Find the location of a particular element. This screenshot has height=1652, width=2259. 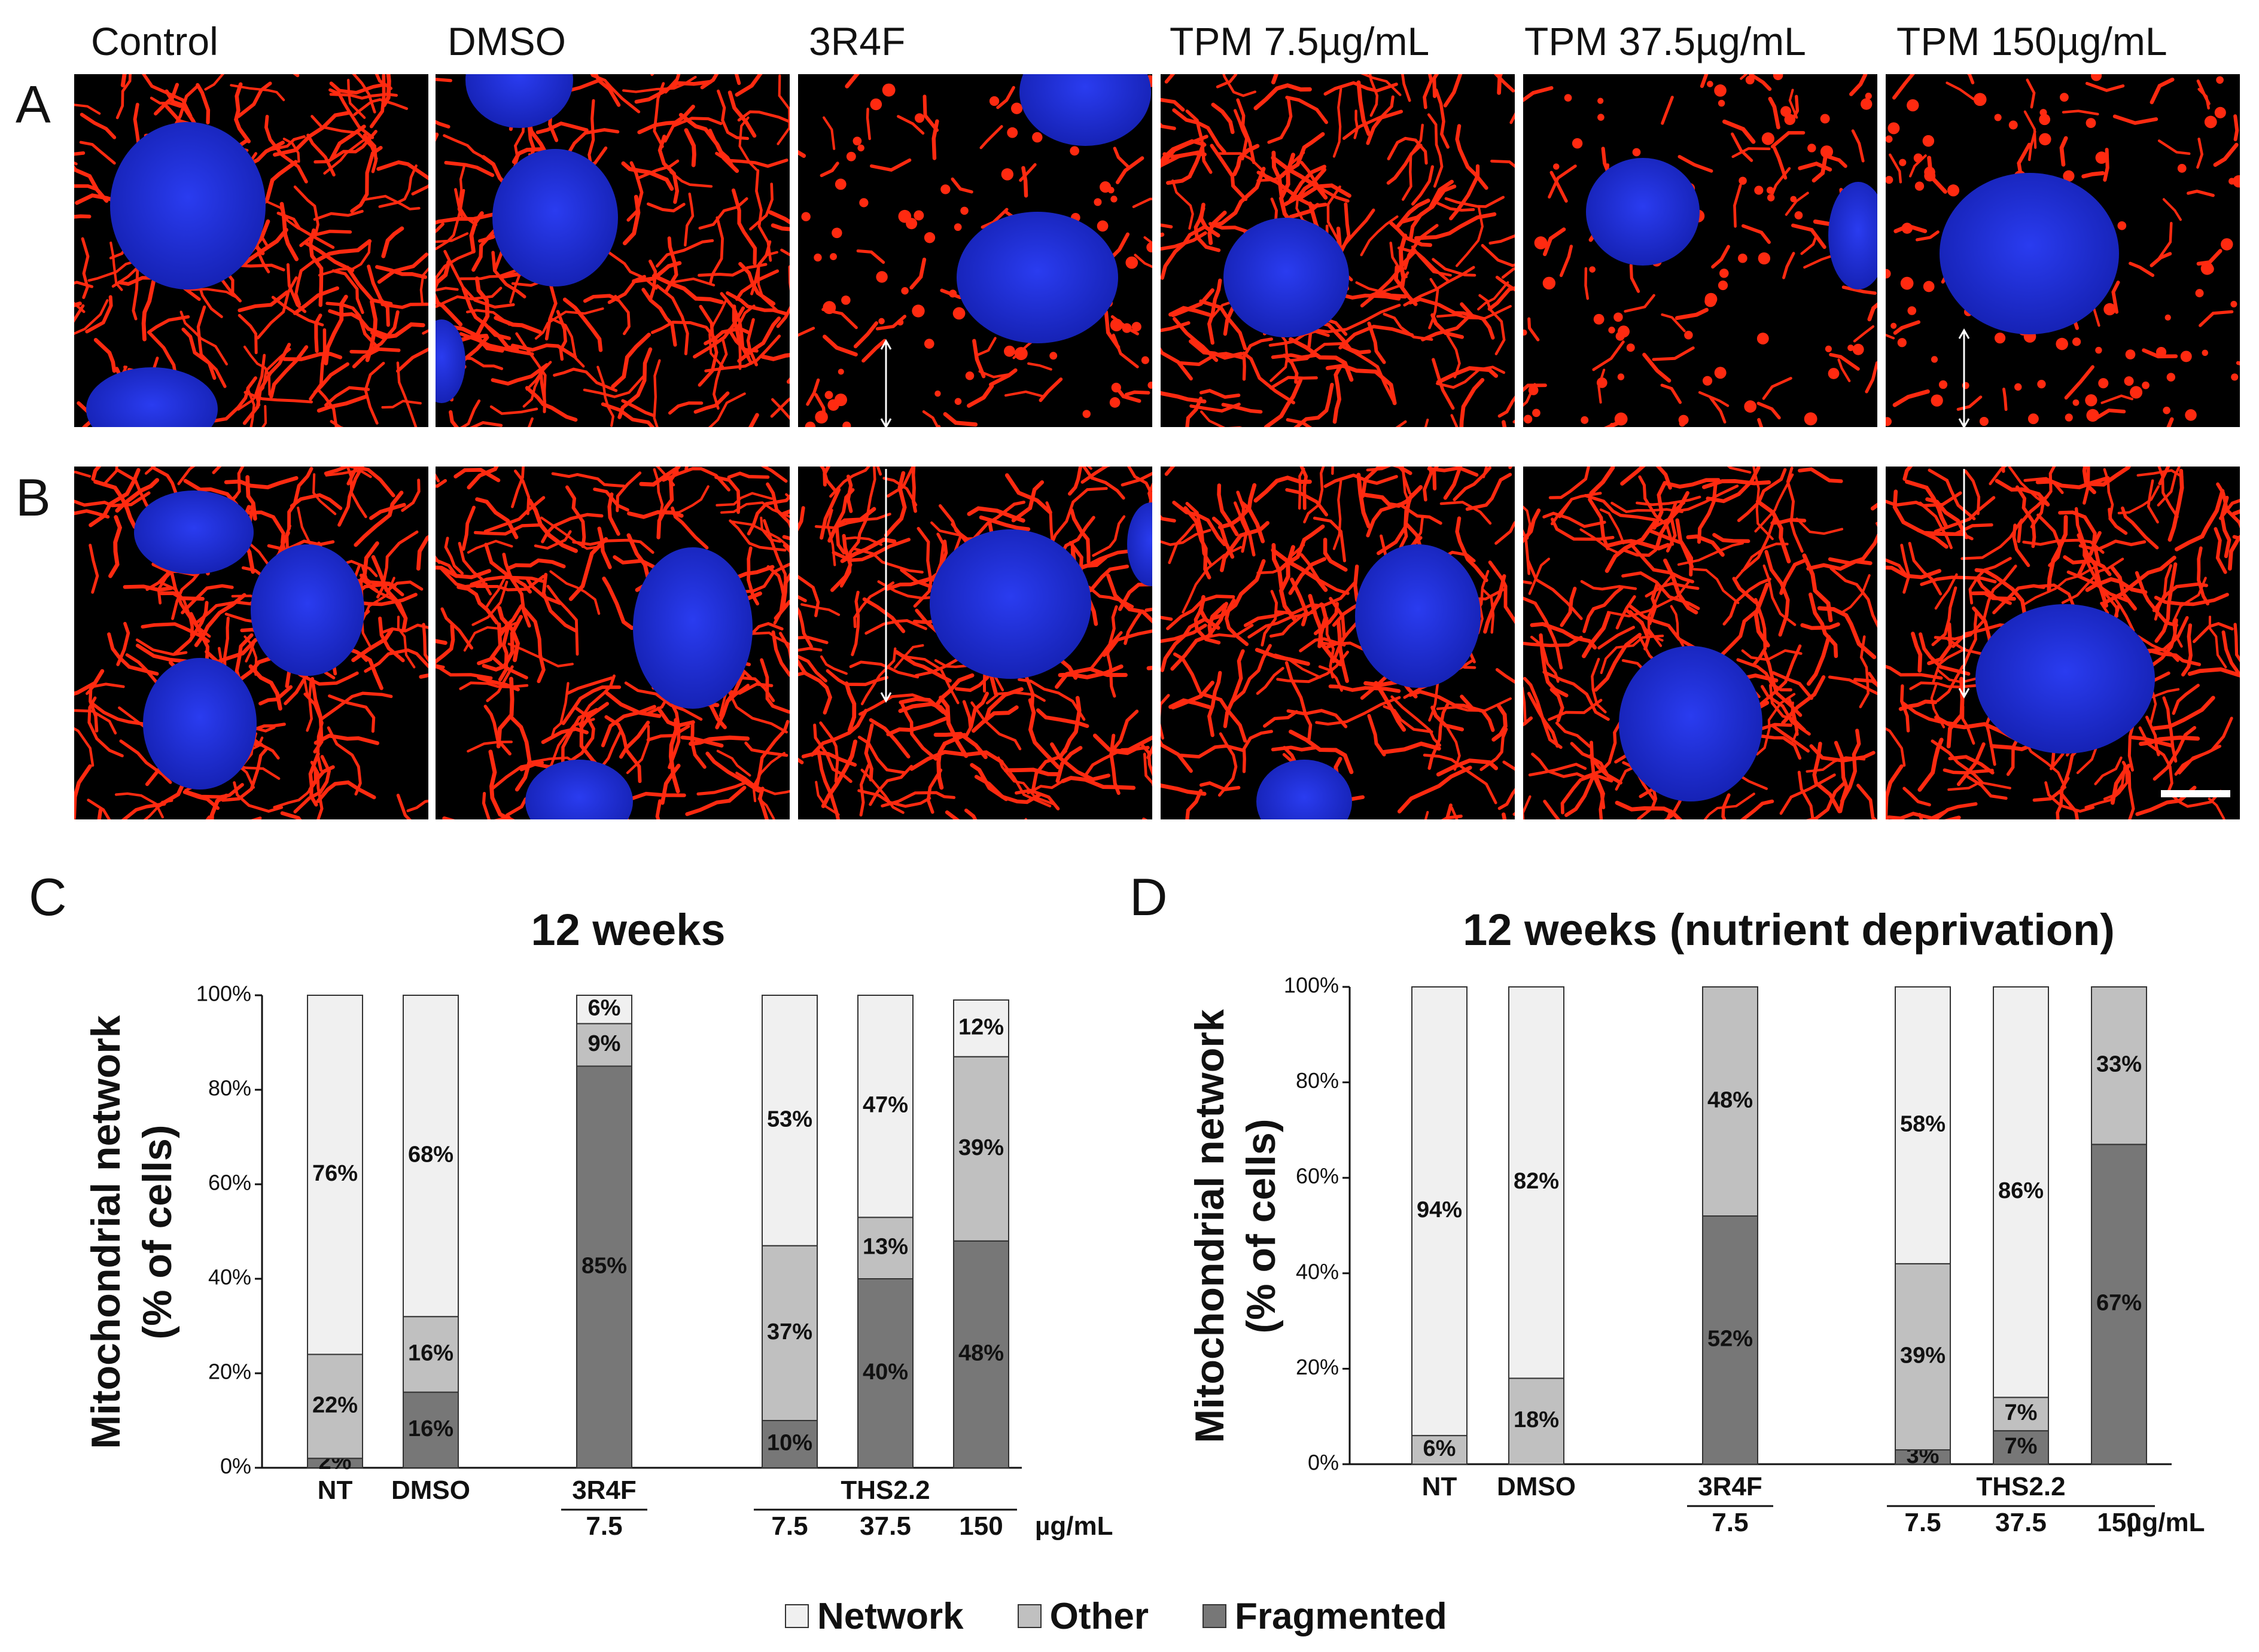

data-label: 37% is located at coordinates (789, 1332).